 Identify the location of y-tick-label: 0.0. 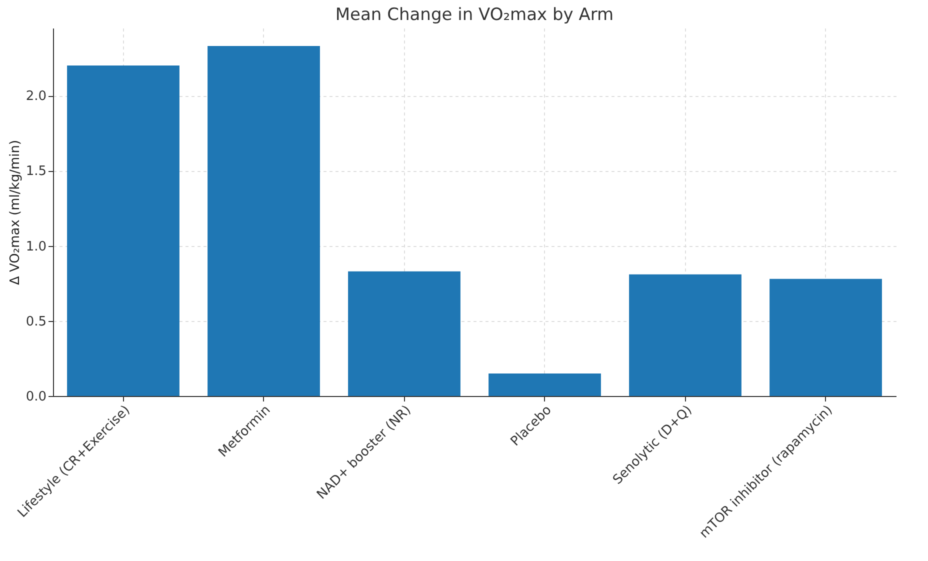
(36, 397).